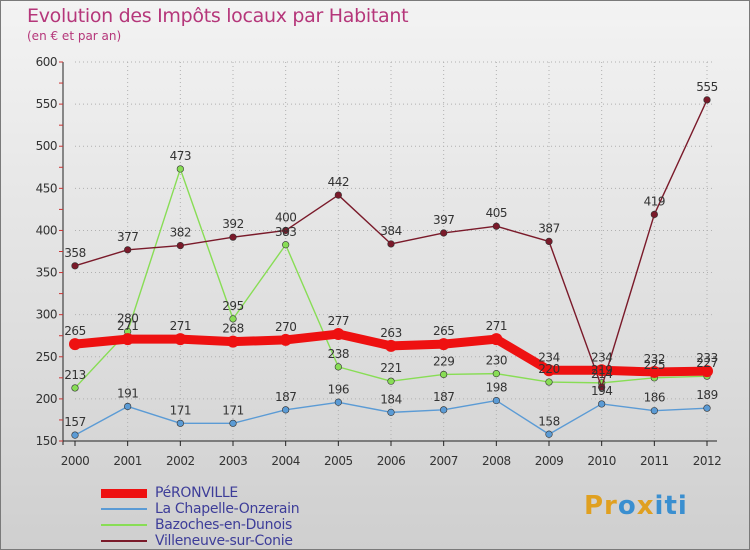  Describe the element at coordinates (338, 354) in the screenshot. I see `data-label: 238` at that location.